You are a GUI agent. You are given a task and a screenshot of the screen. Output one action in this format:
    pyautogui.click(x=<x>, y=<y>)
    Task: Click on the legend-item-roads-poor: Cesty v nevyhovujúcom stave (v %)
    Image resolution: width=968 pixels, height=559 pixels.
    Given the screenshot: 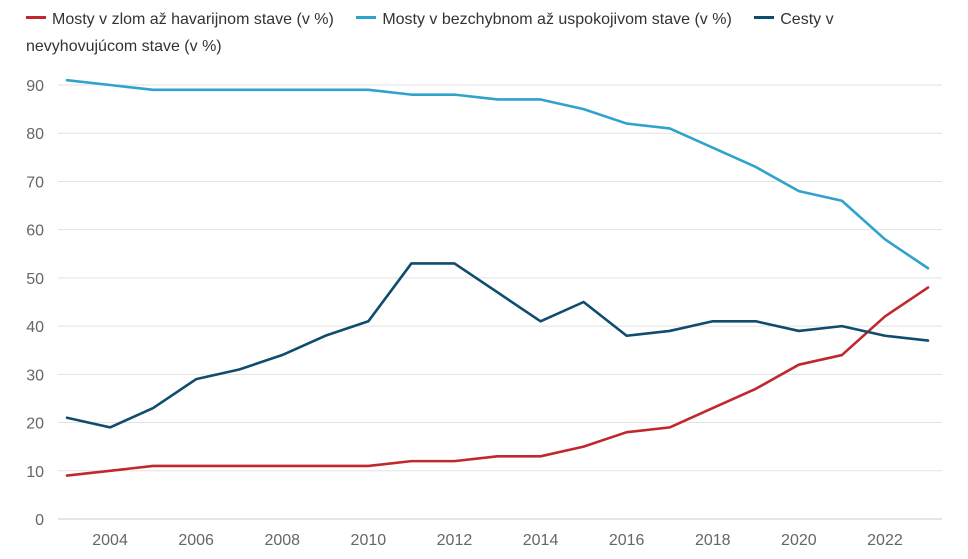 What is the action you would take?
    pyautogui.click(x=430, y=33)
    